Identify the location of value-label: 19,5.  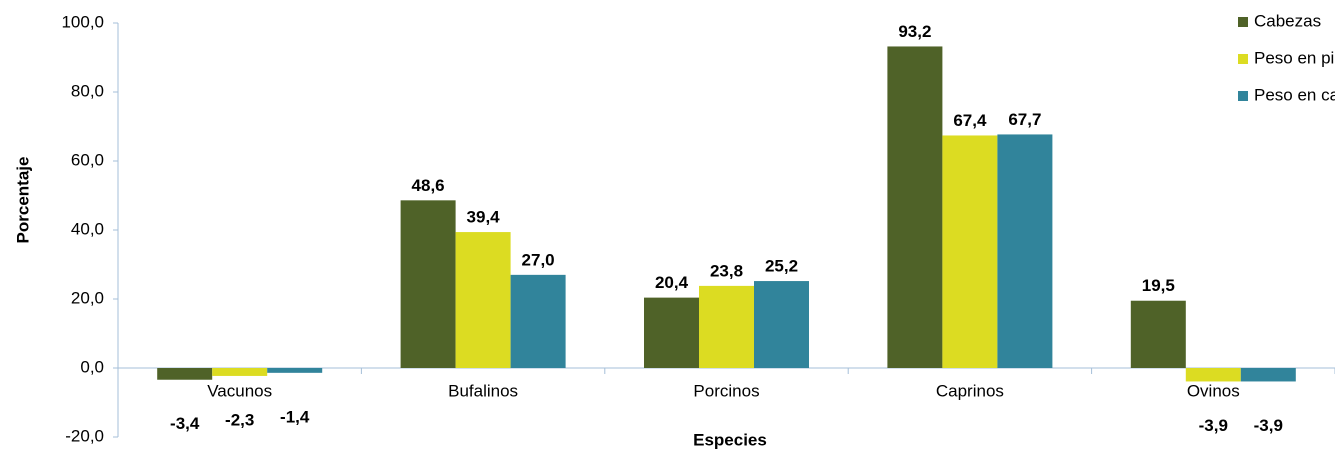
(1158, 285).